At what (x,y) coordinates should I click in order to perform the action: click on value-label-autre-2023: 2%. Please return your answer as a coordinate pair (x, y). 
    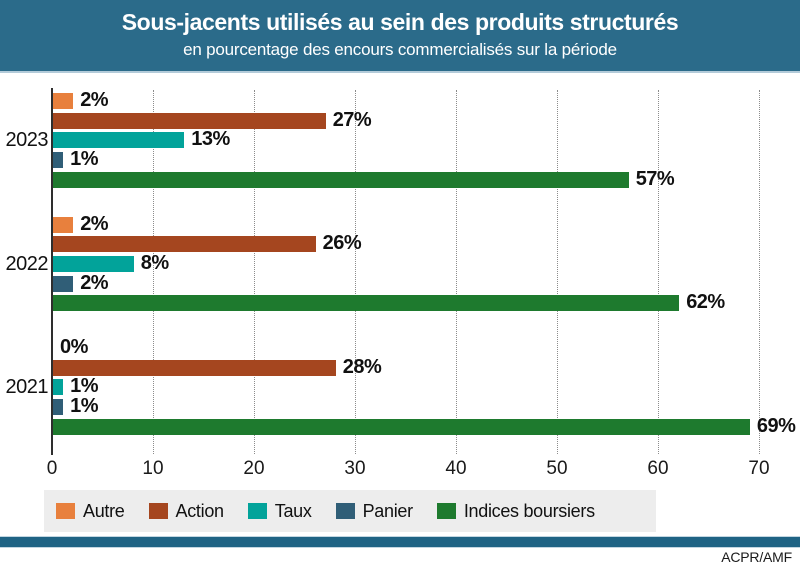
    Looking at the image, I should click on (94, 100).